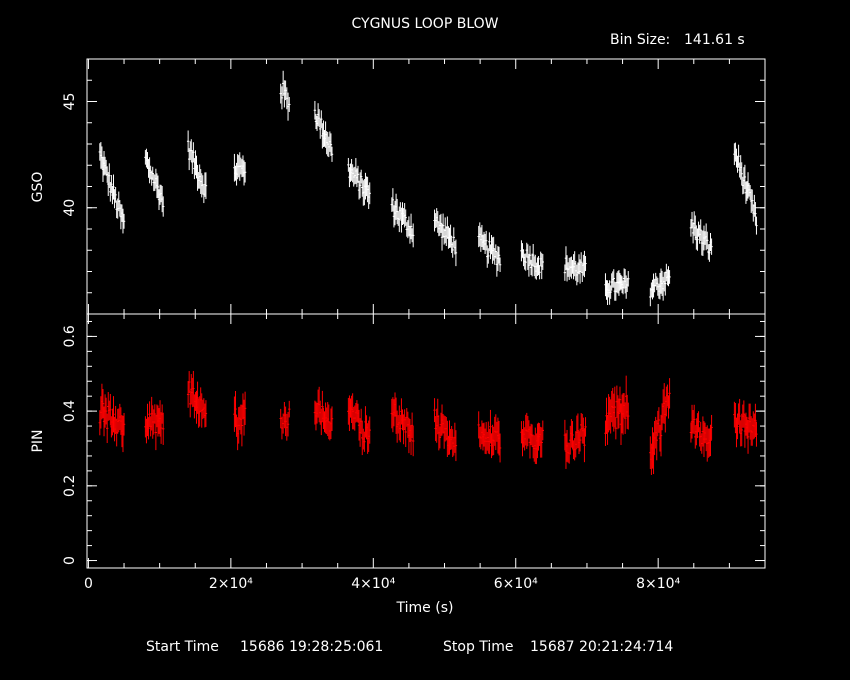 This screenshot has height=680, width=850. Describe the element at coordinates (88, 584) in the screenshot. I see `xtick-label: 0` at that location.